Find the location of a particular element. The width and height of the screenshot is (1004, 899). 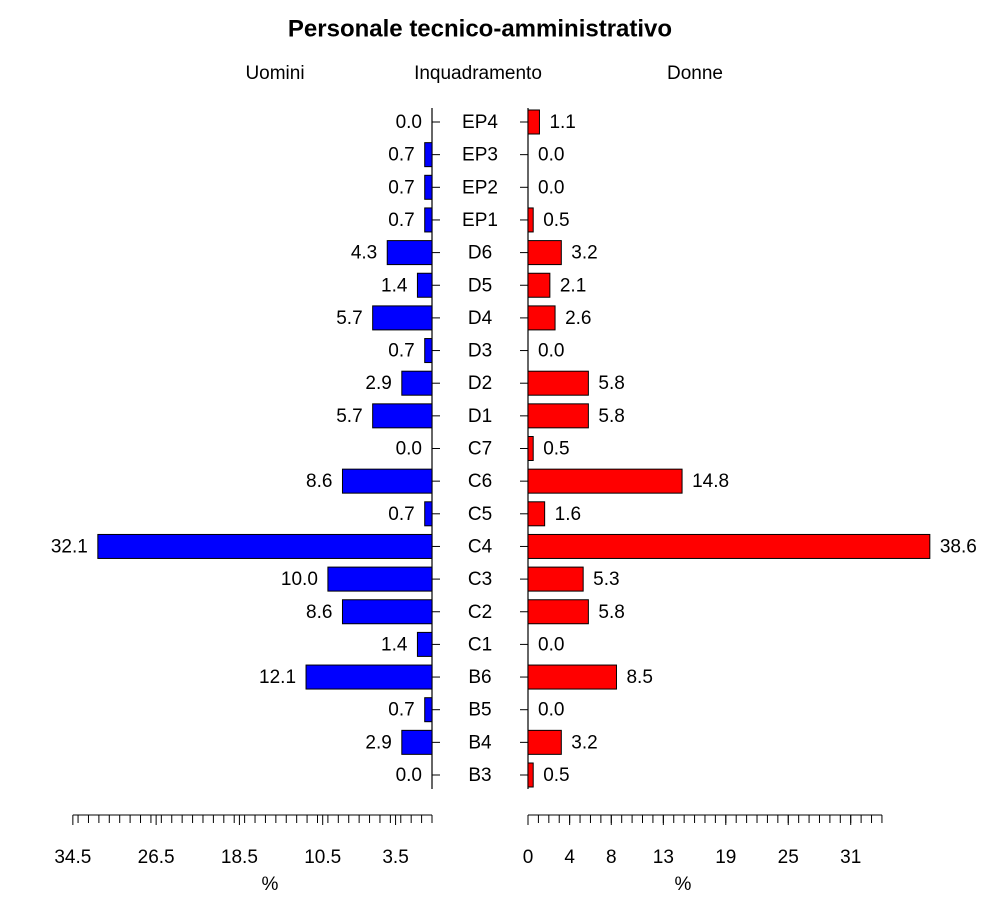

x-tick-label: 19 is located at coordinates (725, 857).